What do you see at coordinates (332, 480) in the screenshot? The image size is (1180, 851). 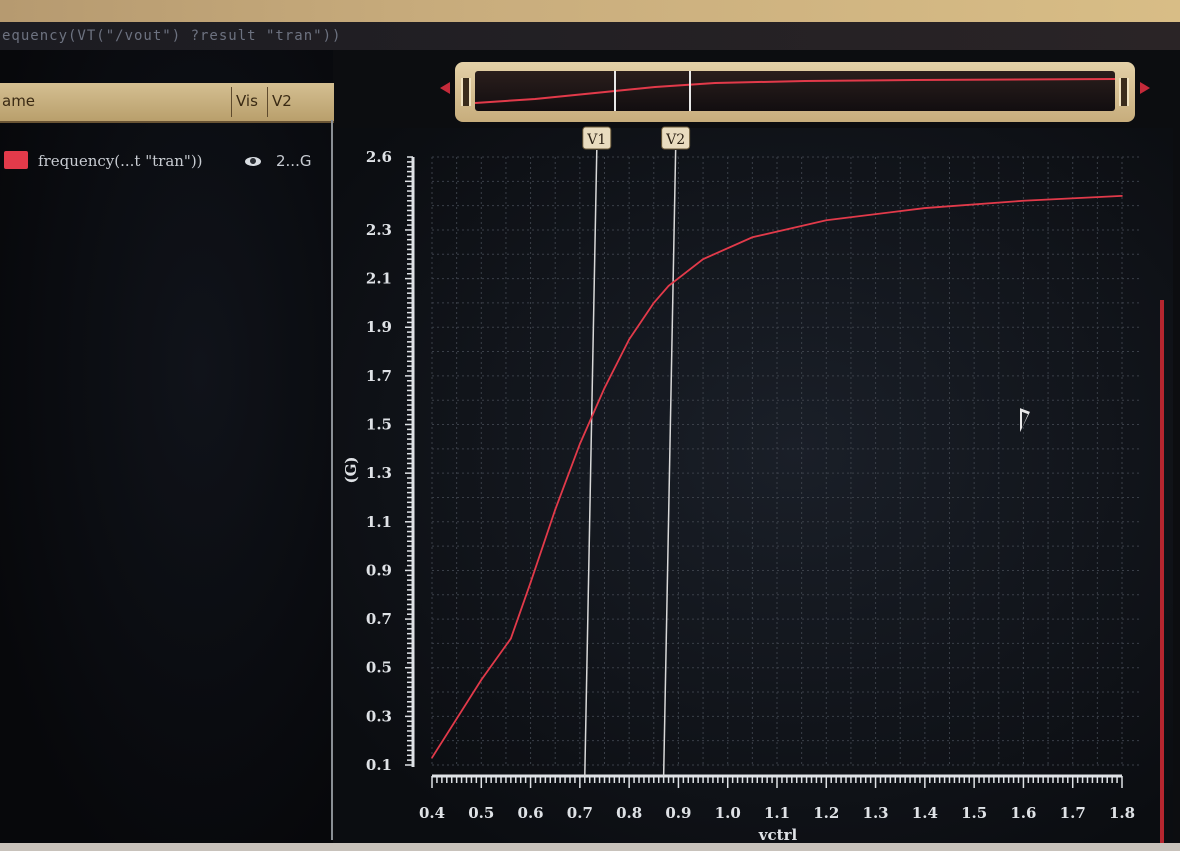 I see `panel-separator` at bounding box center [332, 480].